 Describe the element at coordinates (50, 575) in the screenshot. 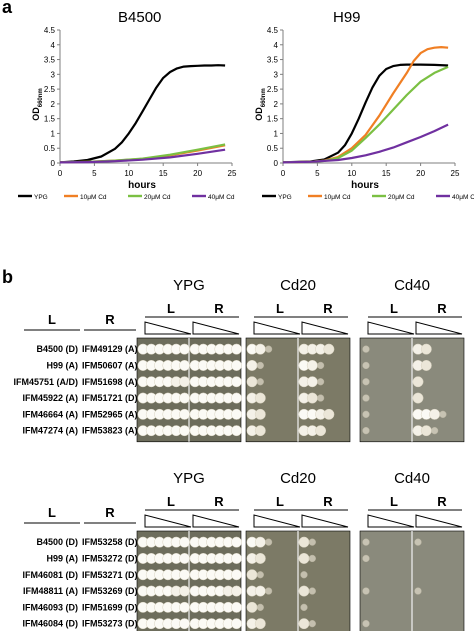

I see `strain-label-left: IFM46081 (D)` at that location.